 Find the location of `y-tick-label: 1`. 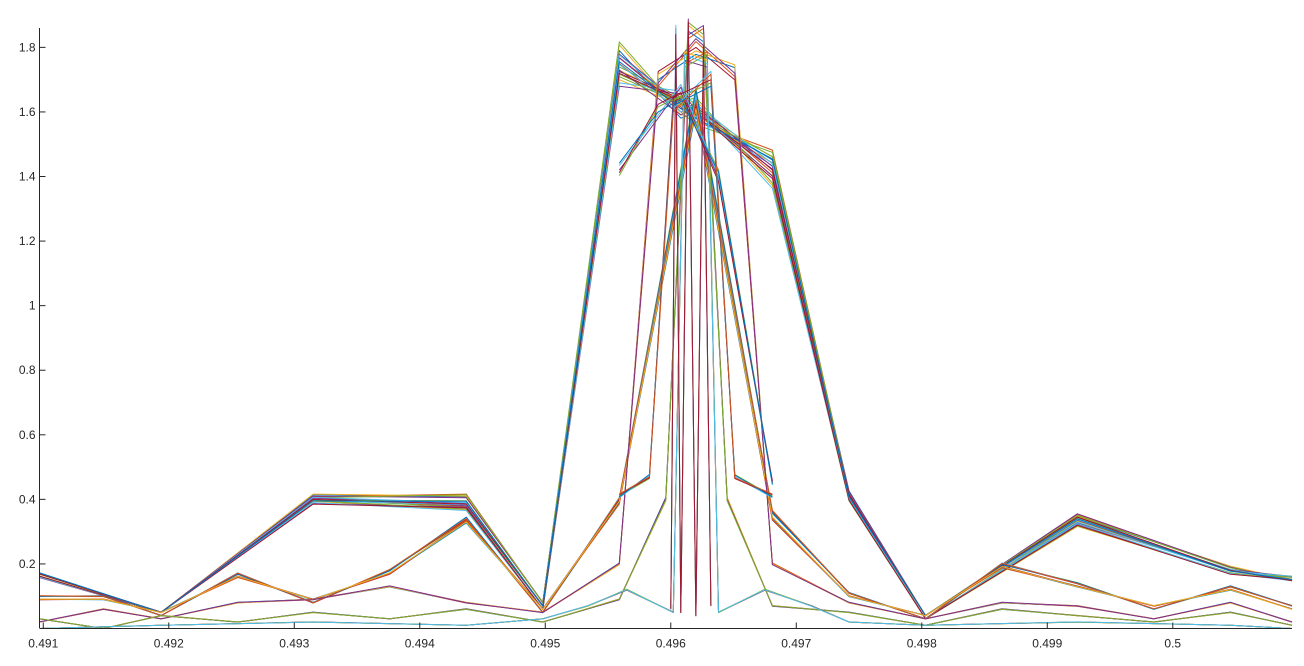

y-tick-label: 1 is located at coordinates (32, 306).